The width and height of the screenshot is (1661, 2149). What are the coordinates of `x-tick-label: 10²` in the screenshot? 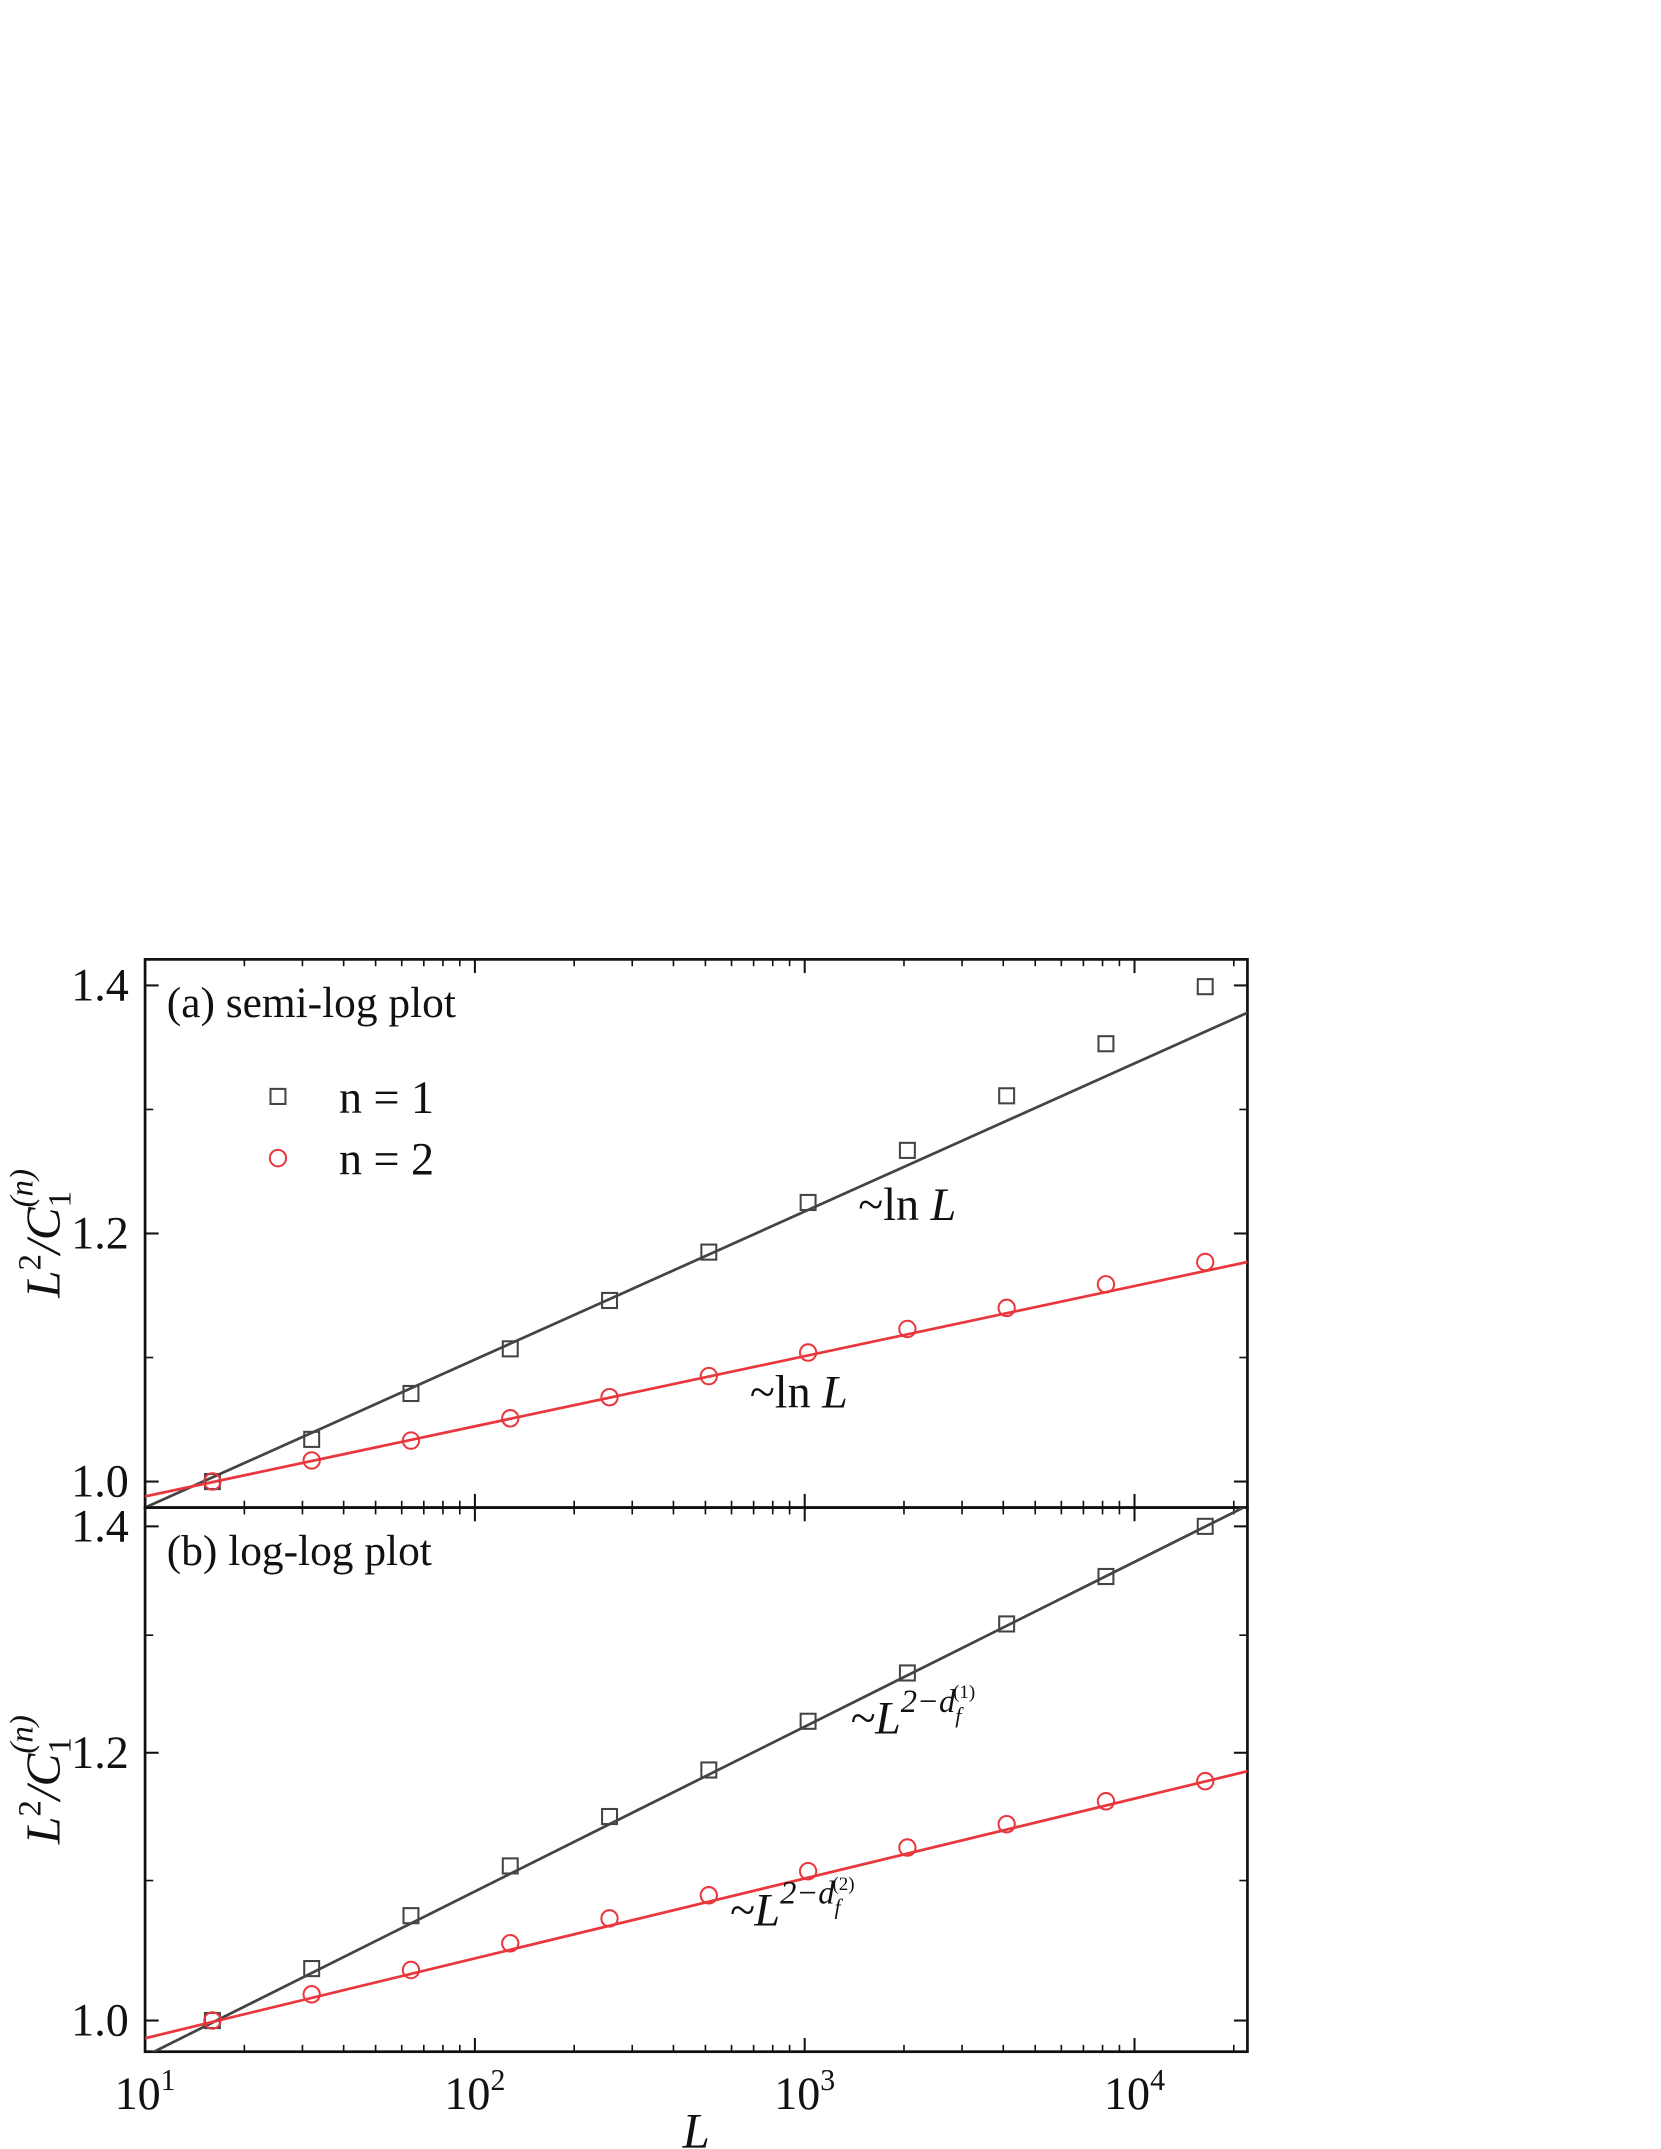 It's located at (474, 2092).